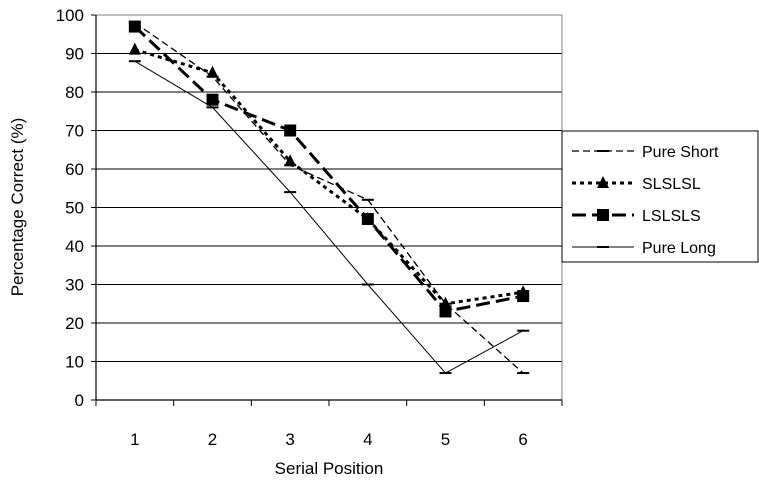  I want to click on legend-item-slslsl: SLSLSL, so click(636, 184).